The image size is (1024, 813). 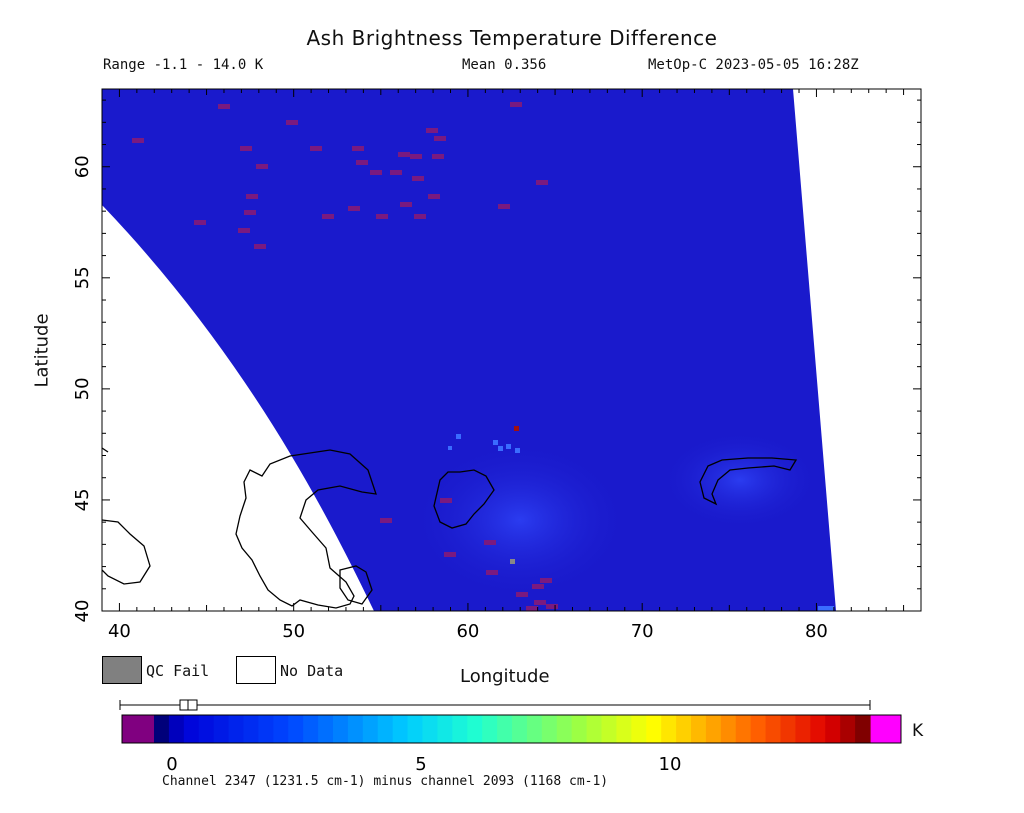 I want to click on x-tick-label: 60, so click(x=467, y=631).